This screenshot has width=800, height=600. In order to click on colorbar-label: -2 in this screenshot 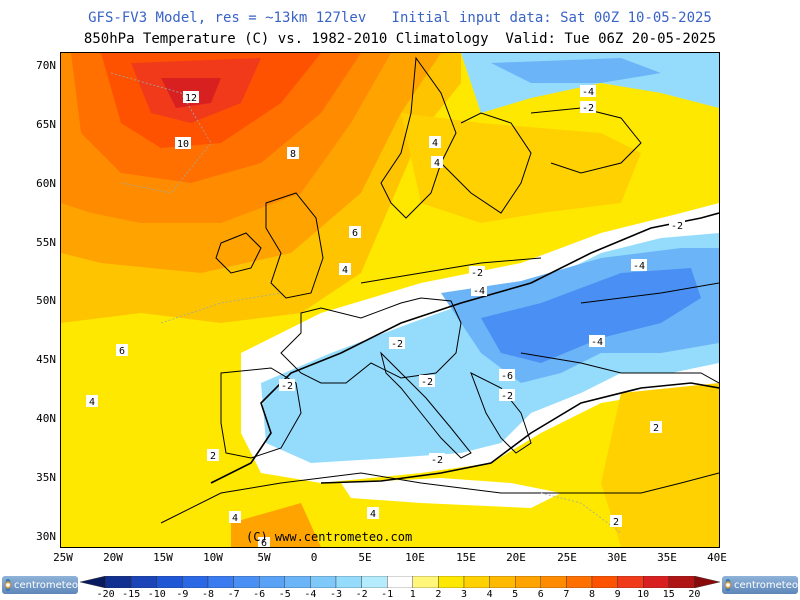, I will do `click(361, 594)`.